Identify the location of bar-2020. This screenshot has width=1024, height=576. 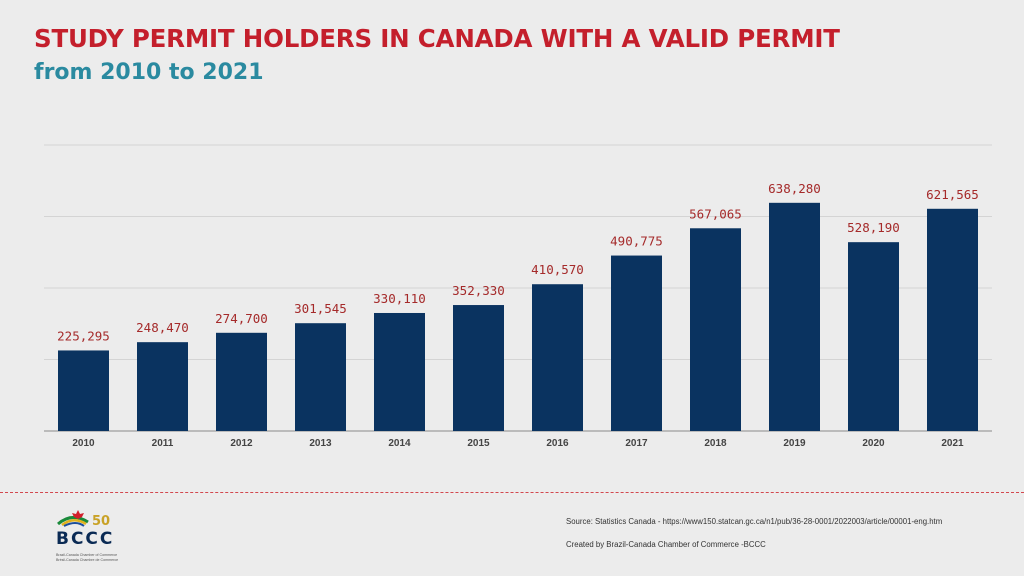
(873, 336).